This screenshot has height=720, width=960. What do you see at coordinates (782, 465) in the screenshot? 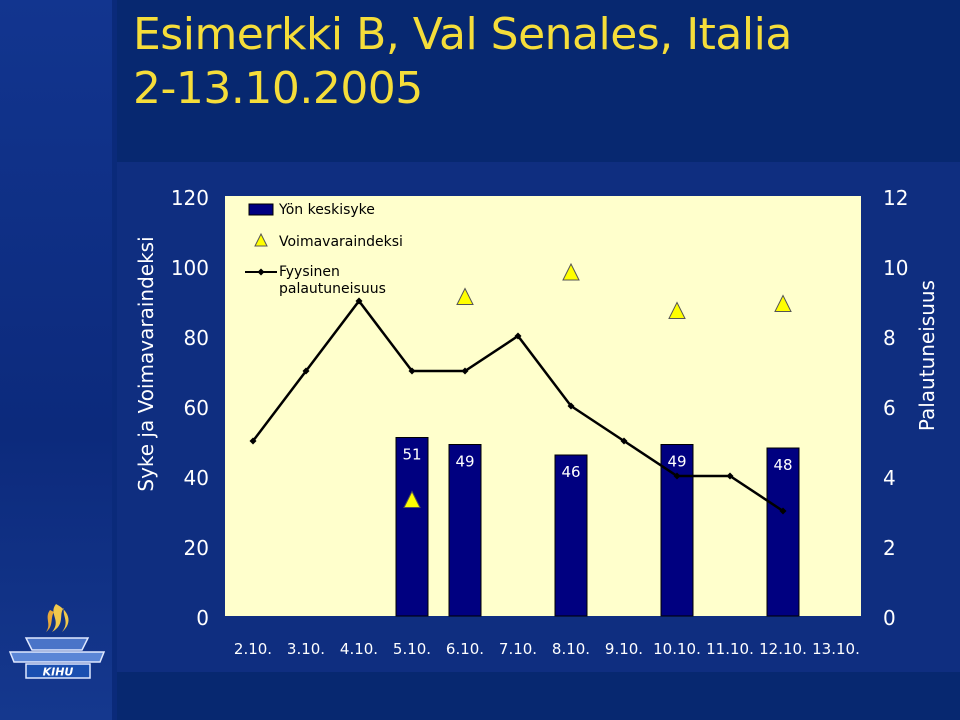
I see `bar-data-label: 48` at bounding box center [782, 465].